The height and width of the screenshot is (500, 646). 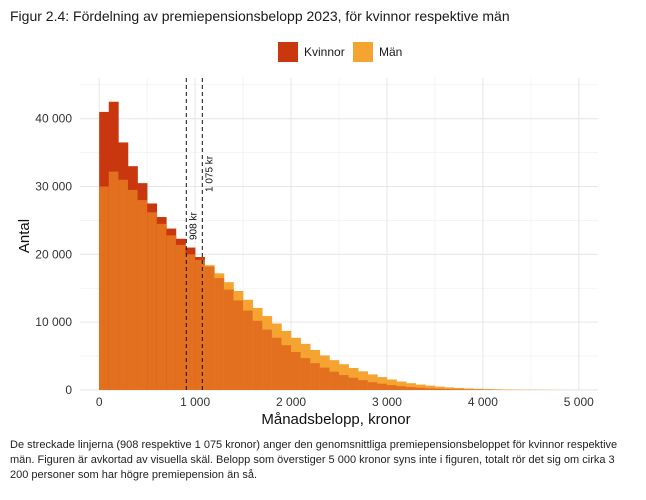 I want to click on y-tick-label: 20 000, so click(x=53, y=254).